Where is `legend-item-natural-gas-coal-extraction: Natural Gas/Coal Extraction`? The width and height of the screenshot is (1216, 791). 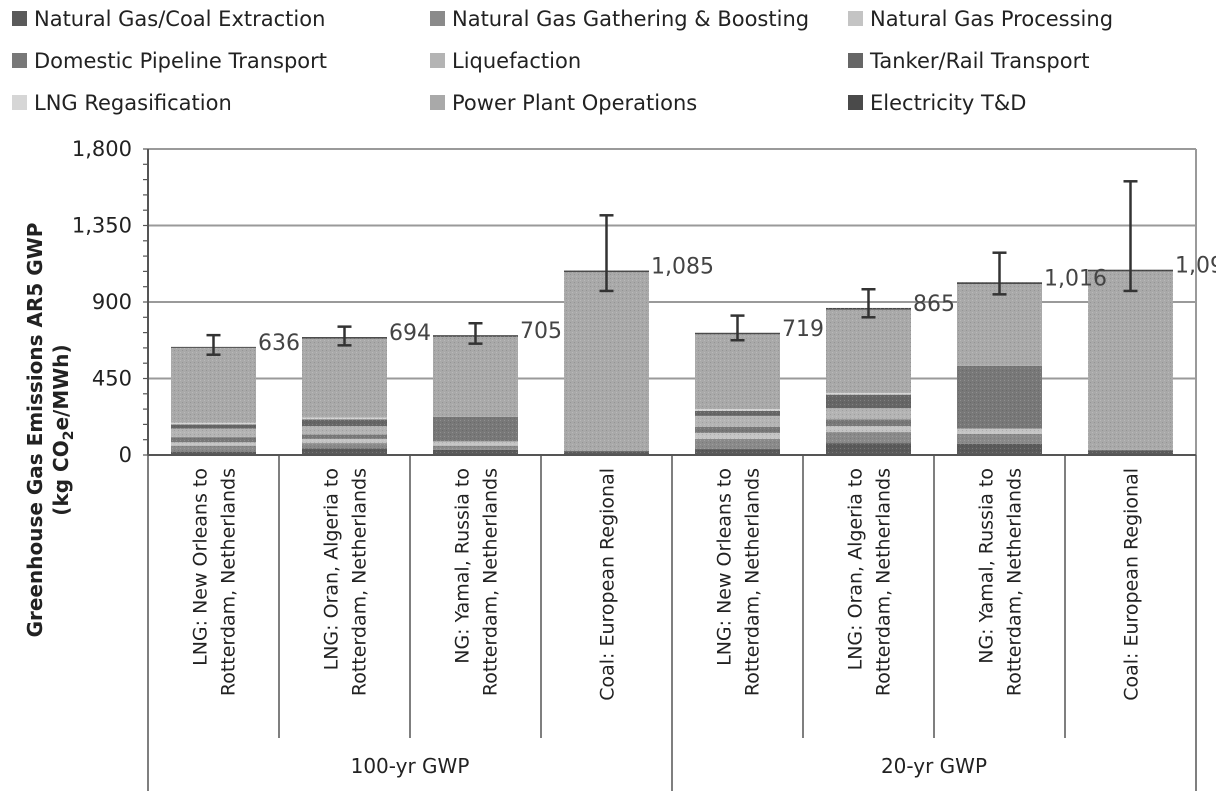
legend-item-natural-gas-coal-extraction: Natural Gas/Coal Extraction is located at coordinates (168, 19).